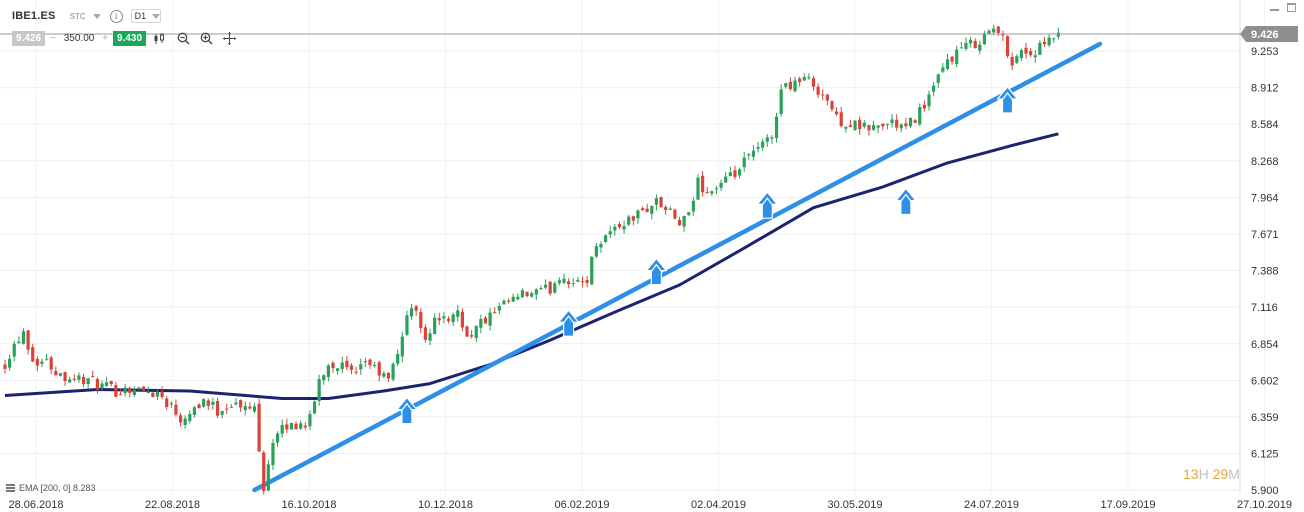  Describe the element at coordinates (34, 16) in the screenshot. I see `symbol-name: IBE1.ES` at that location.